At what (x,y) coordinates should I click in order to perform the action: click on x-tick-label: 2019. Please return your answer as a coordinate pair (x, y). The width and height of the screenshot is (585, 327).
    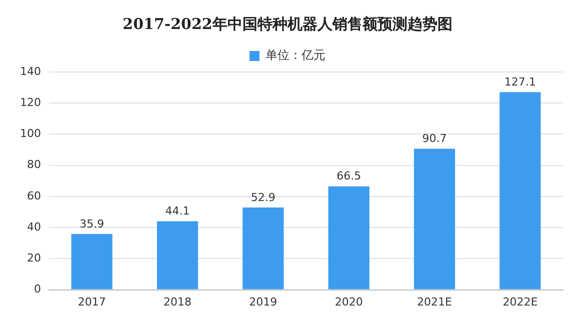
    Looking at the image, I should click on (263, 301).